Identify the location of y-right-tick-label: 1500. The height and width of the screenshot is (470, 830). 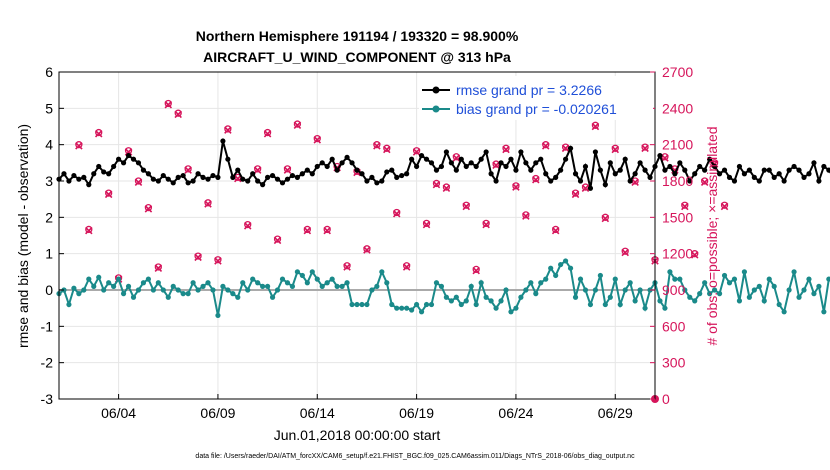
(677, 217).